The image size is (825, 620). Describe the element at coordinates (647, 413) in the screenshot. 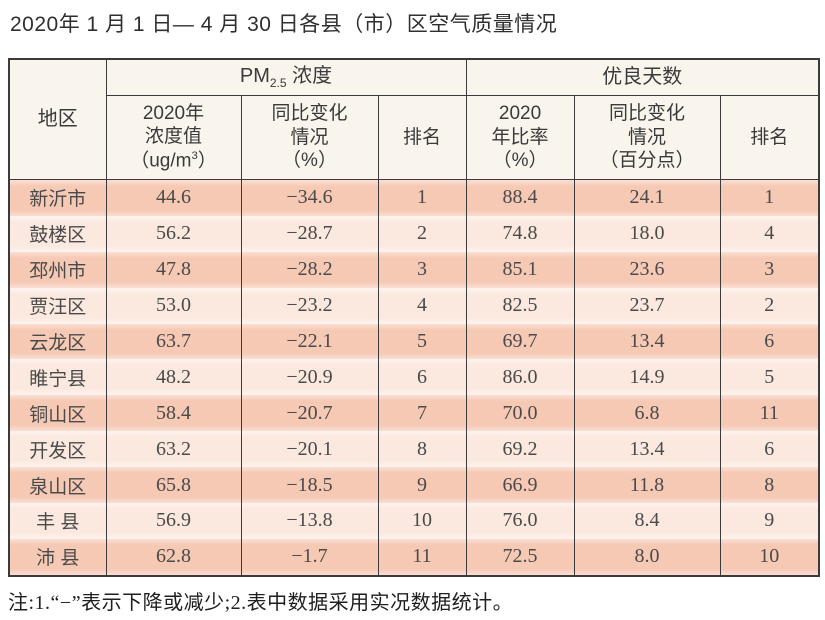

I see `cell-ratio-yoy: 6.8` at that location.